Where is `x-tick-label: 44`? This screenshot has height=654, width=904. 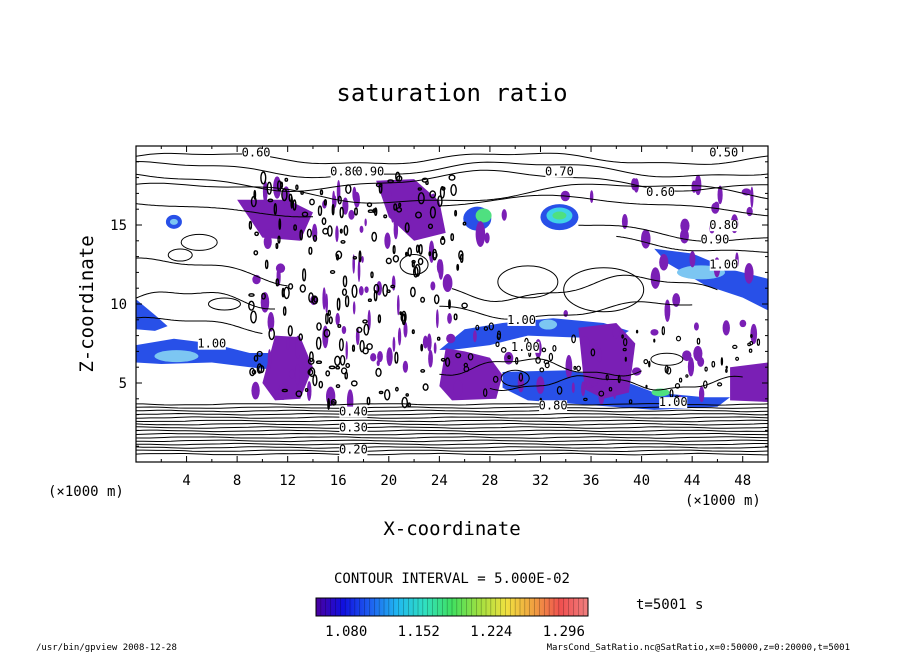
x-tick-label: 44 is located at coordinates (692, 481).